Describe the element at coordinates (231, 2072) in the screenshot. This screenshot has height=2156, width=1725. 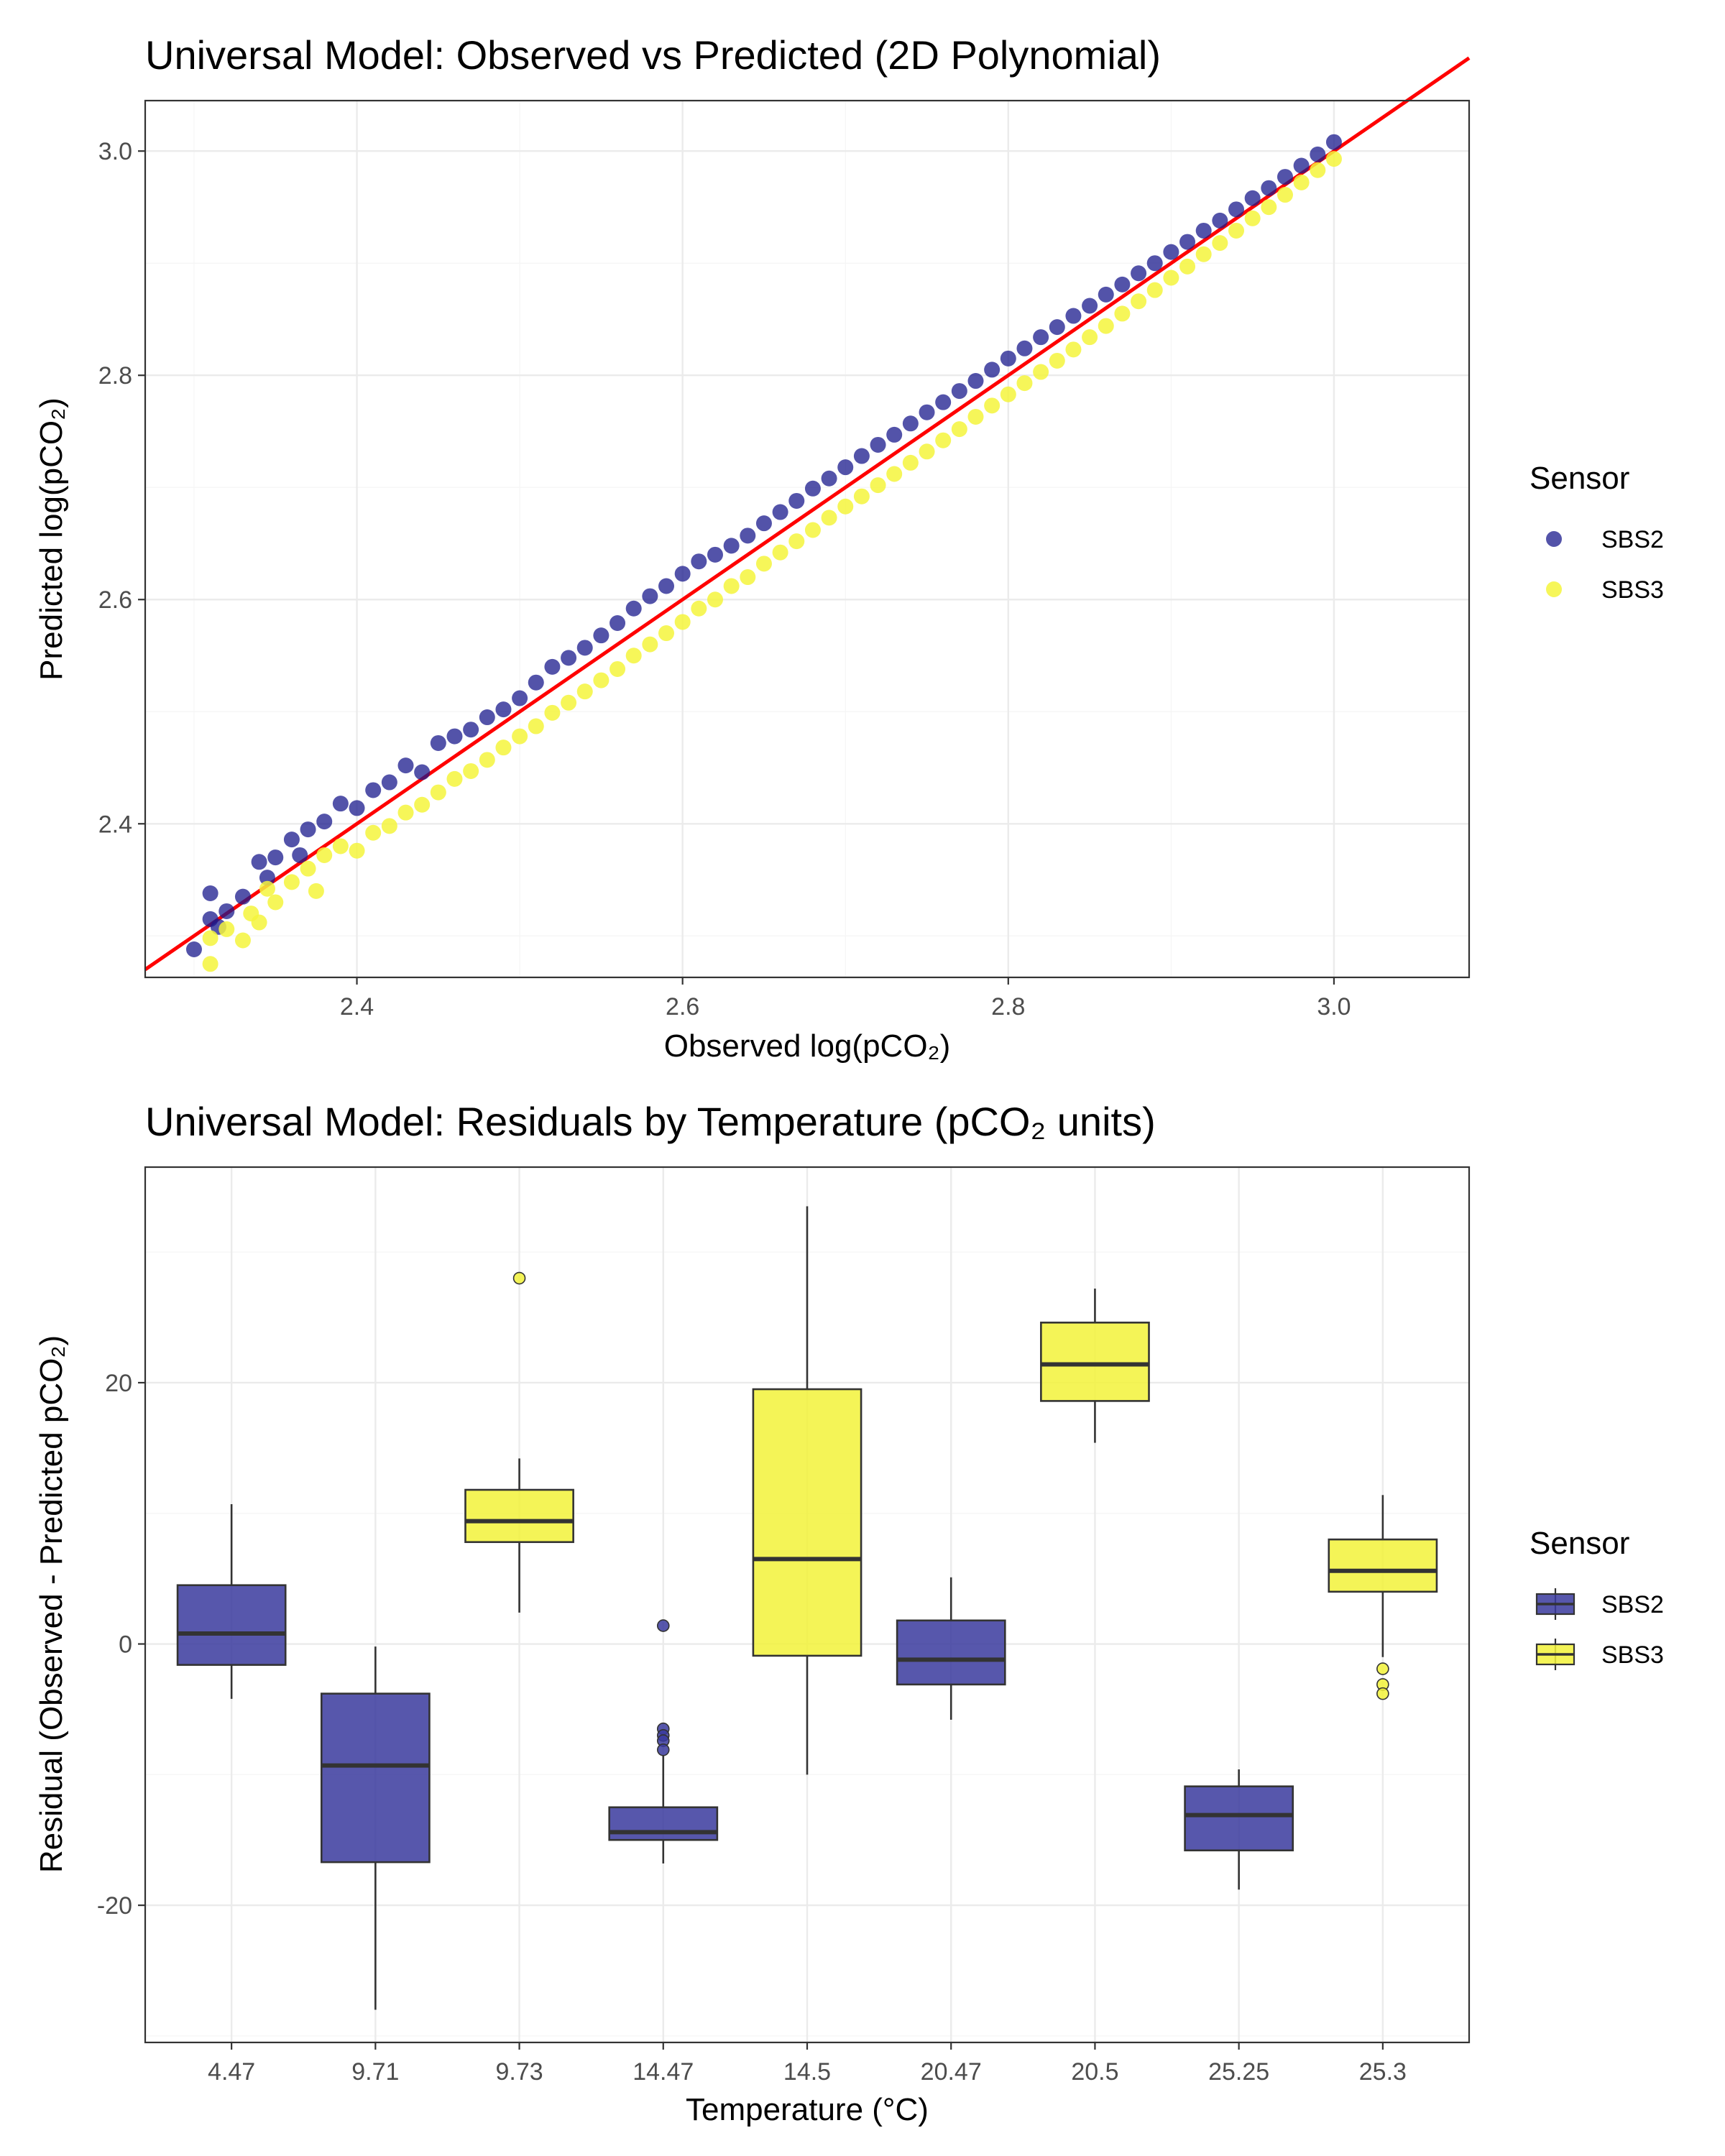
I see `boxplot-x-tick-label: 4.47` at that location.